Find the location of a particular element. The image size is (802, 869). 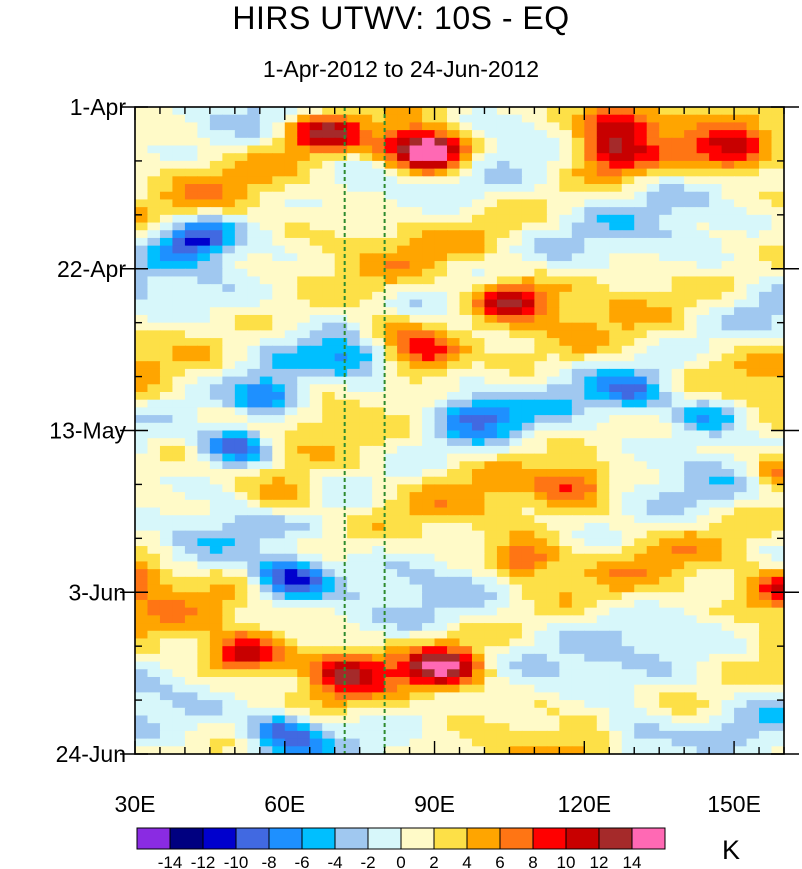

colorbar-label: -12 is located at coordinates (203, 861).